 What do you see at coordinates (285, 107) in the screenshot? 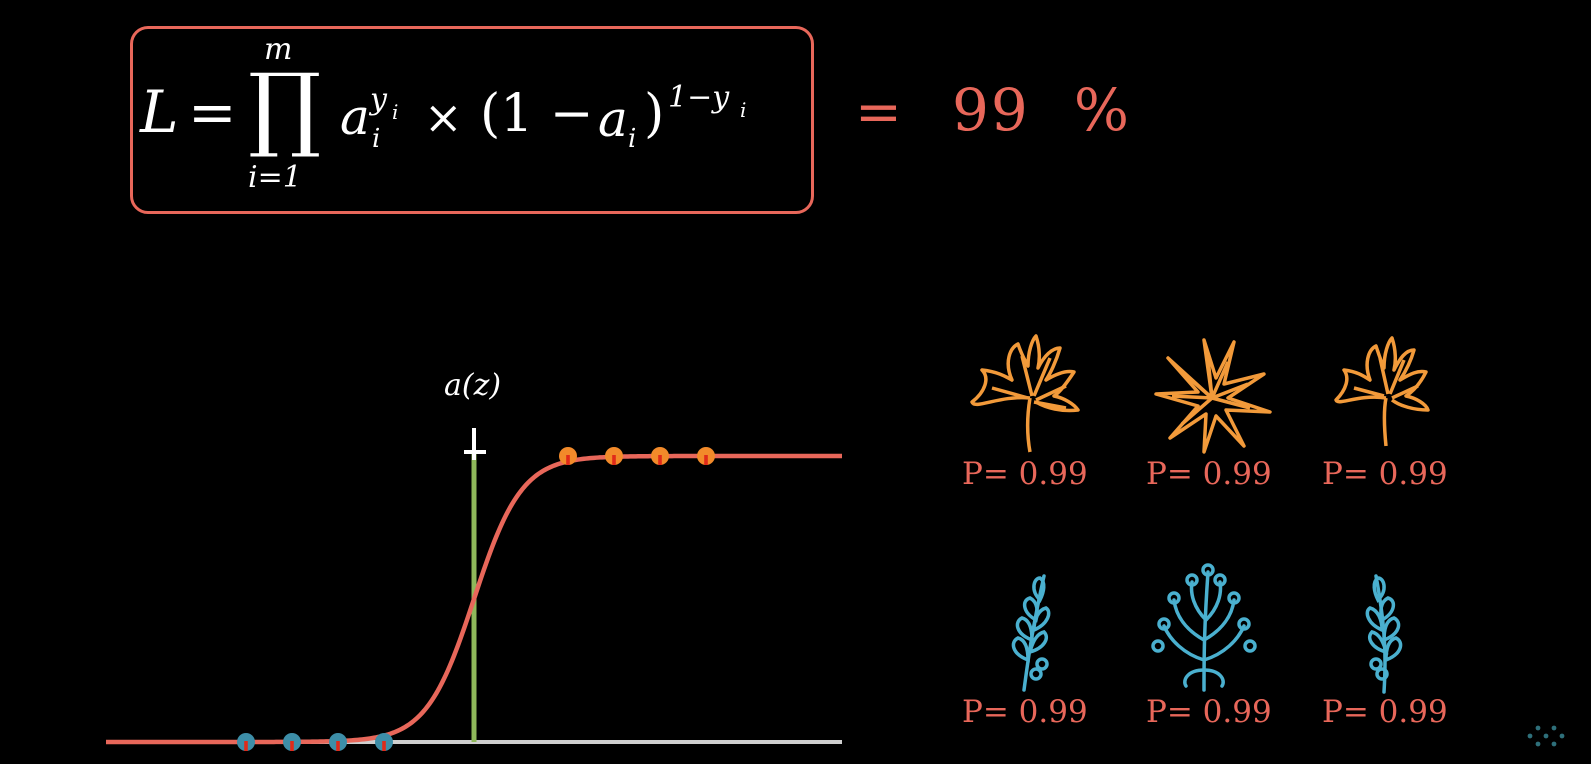
I see `product-symbol: ∏` at bounding box center [285, 107].